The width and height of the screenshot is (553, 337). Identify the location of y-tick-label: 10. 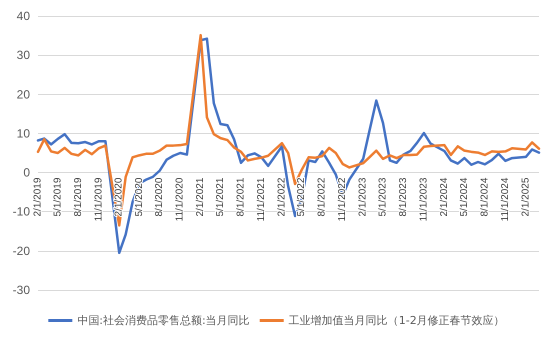
(23, 133).